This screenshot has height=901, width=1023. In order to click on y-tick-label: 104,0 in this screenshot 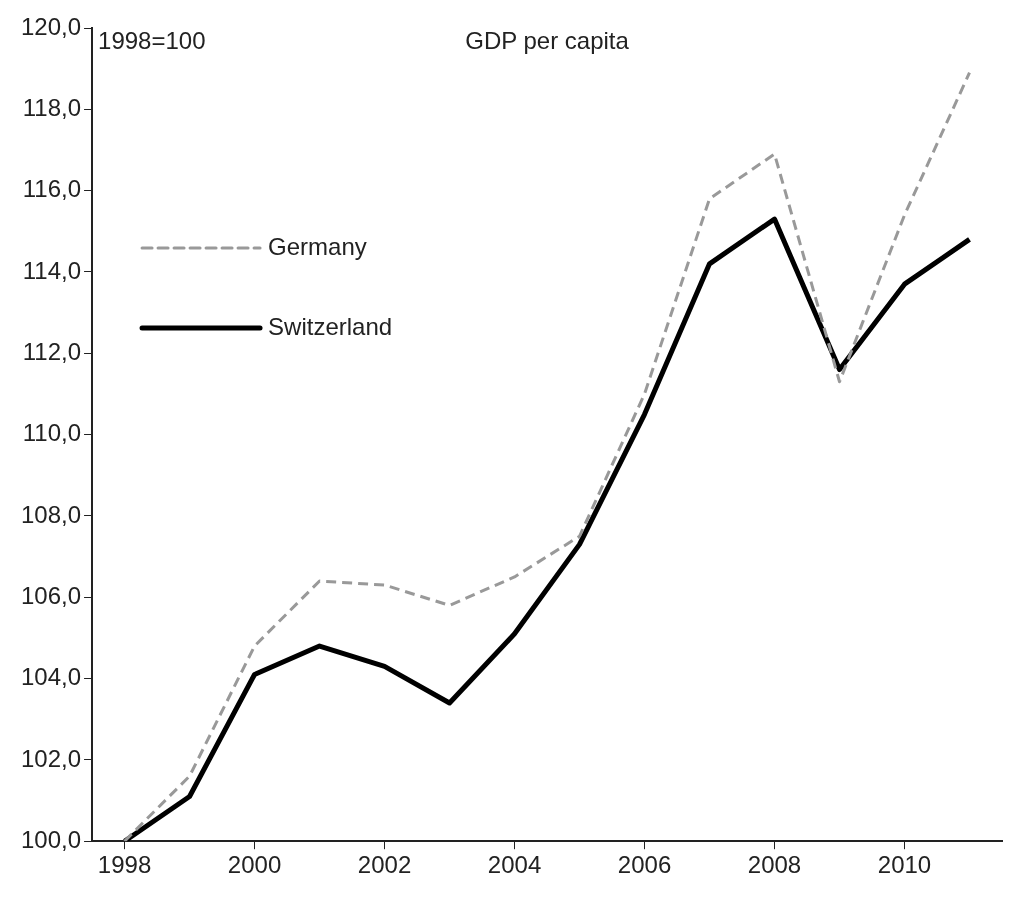, I will do `click(51, 677)`.